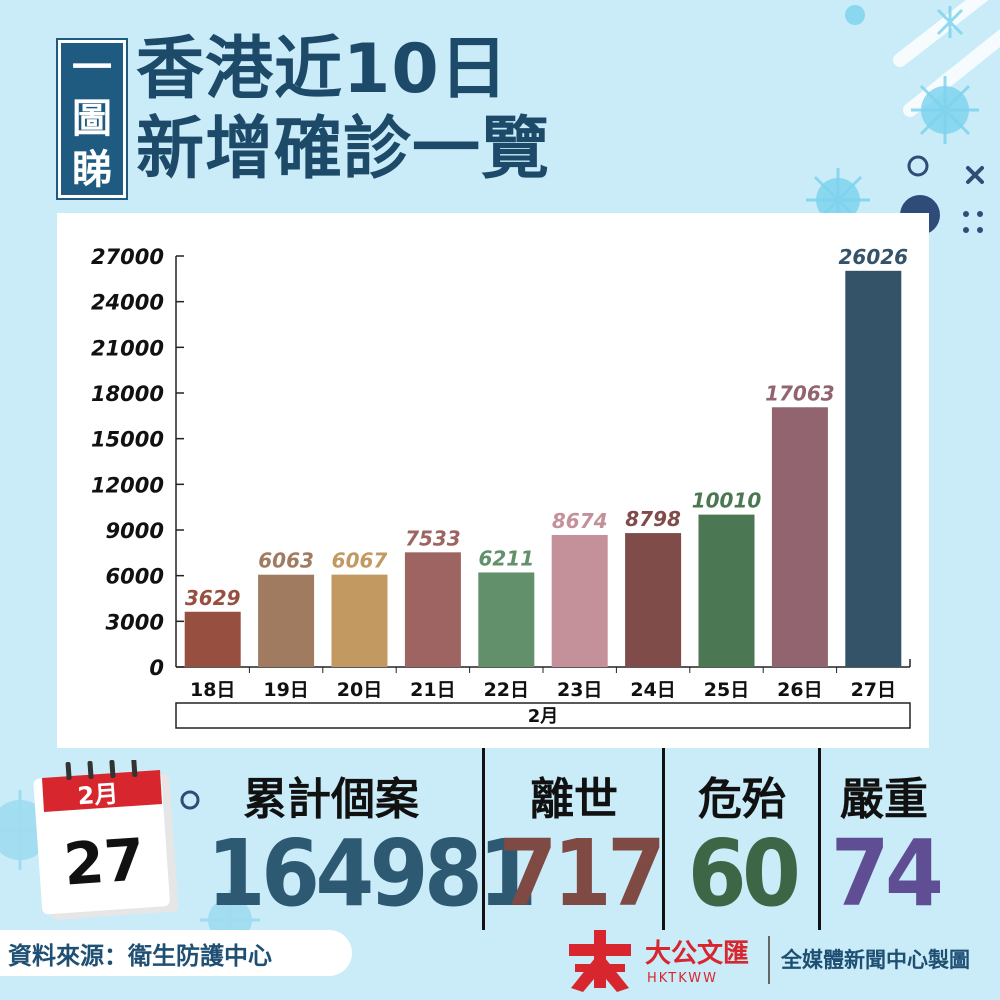 The image size is (1000, 1000). I want to click on bar-value-label: 6211, so click(506, 558).